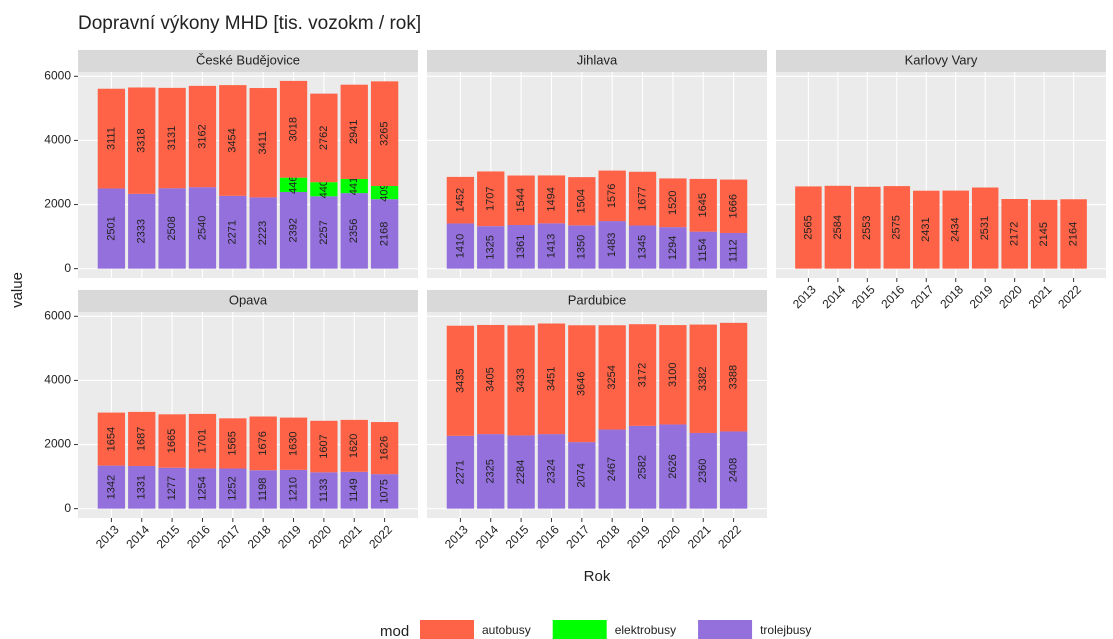 The width and height of the screenshot is (1113, 639). I want to click on x-tick-label: 2016, so click(547, 536).